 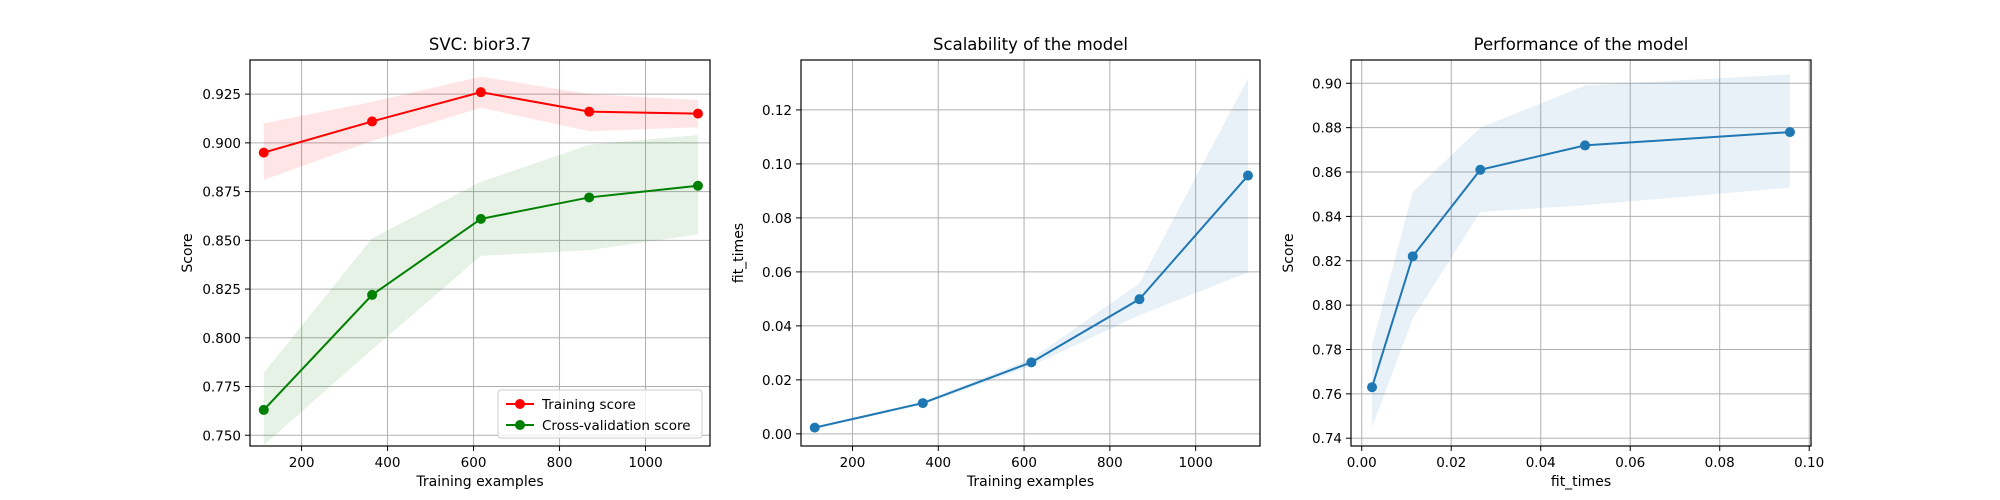 I want to click on y-tick-label: 0.800, so click(x=221, y=339).